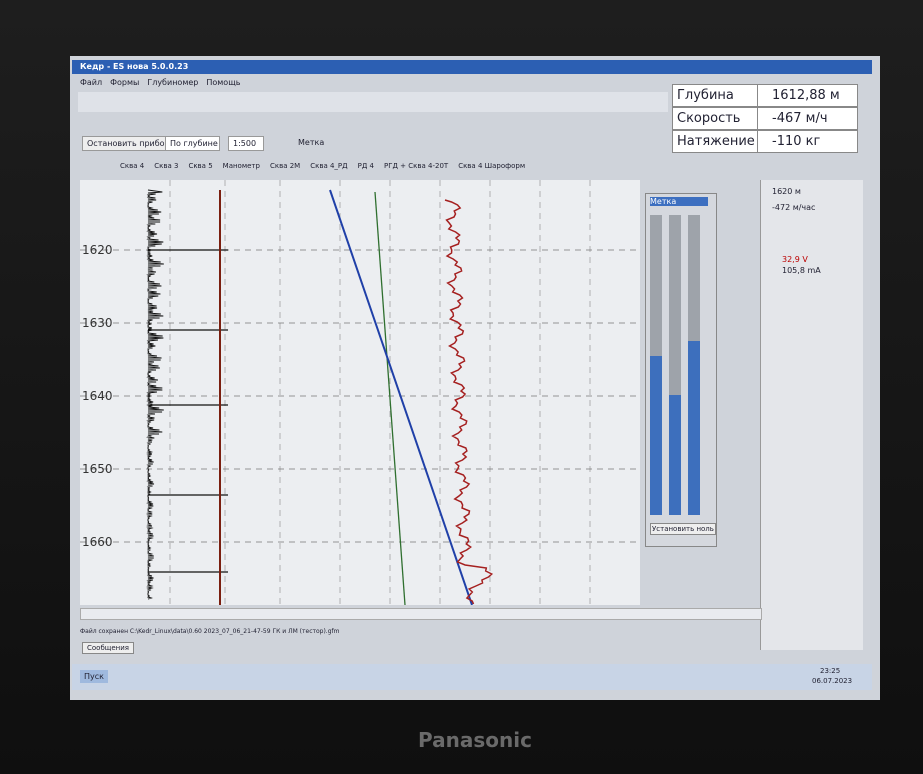  I want to click on side-voltage: 32,9 V, so click(795, 259).